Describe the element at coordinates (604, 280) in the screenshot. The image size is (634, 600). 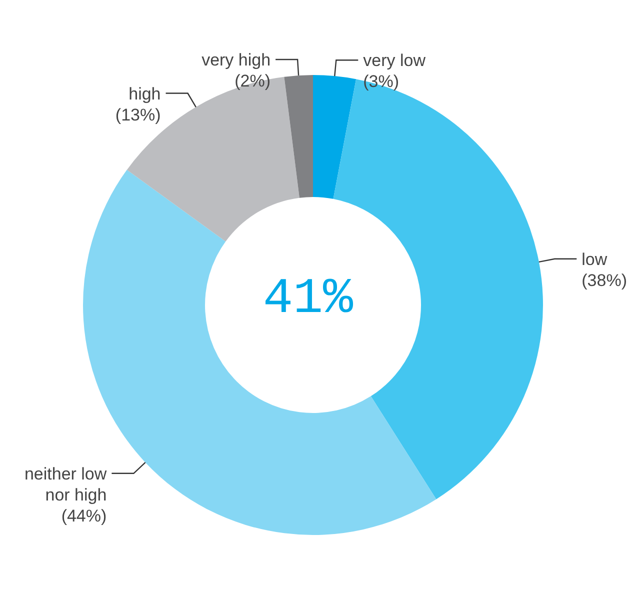
I see `data-label: (38%)` at that location.